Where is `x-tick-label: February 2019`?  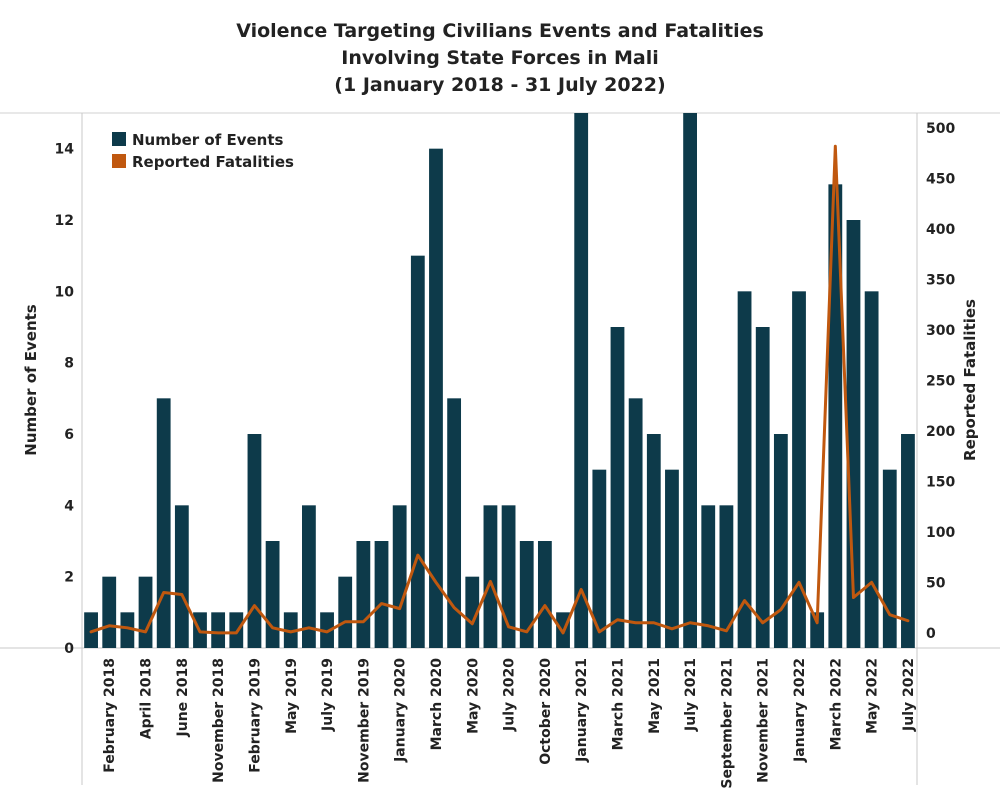
x-tick-label: February 2019 is located at coordinates (255, 715).